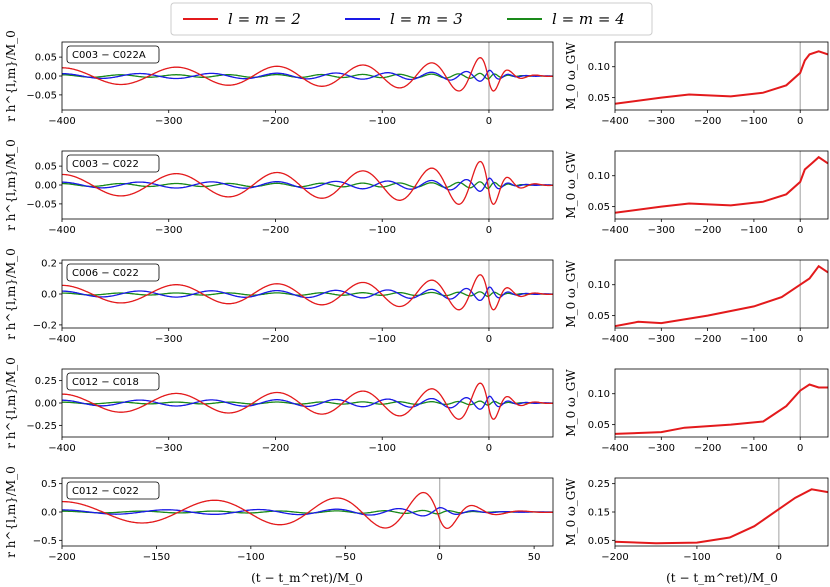 Image resolution: width=830 pixels, height=587 pixels. What do you see at coordinates (534, 557) in the screenshot?
I see `x-tick-label: 50` at bounding box center [534, 557].